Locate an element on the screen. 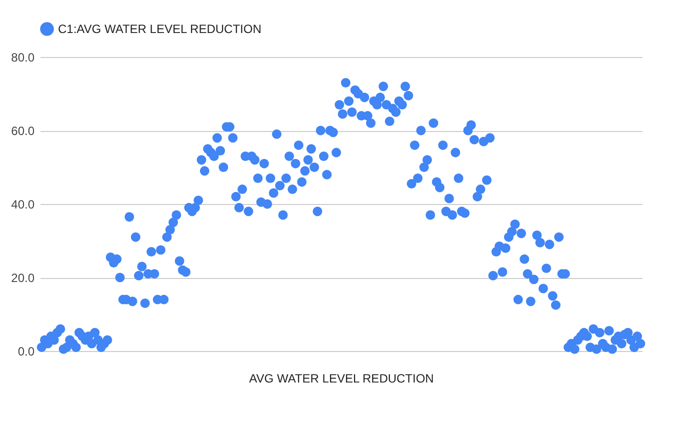  y-tick-label: 20.0 is located at coordinates (23, 278).